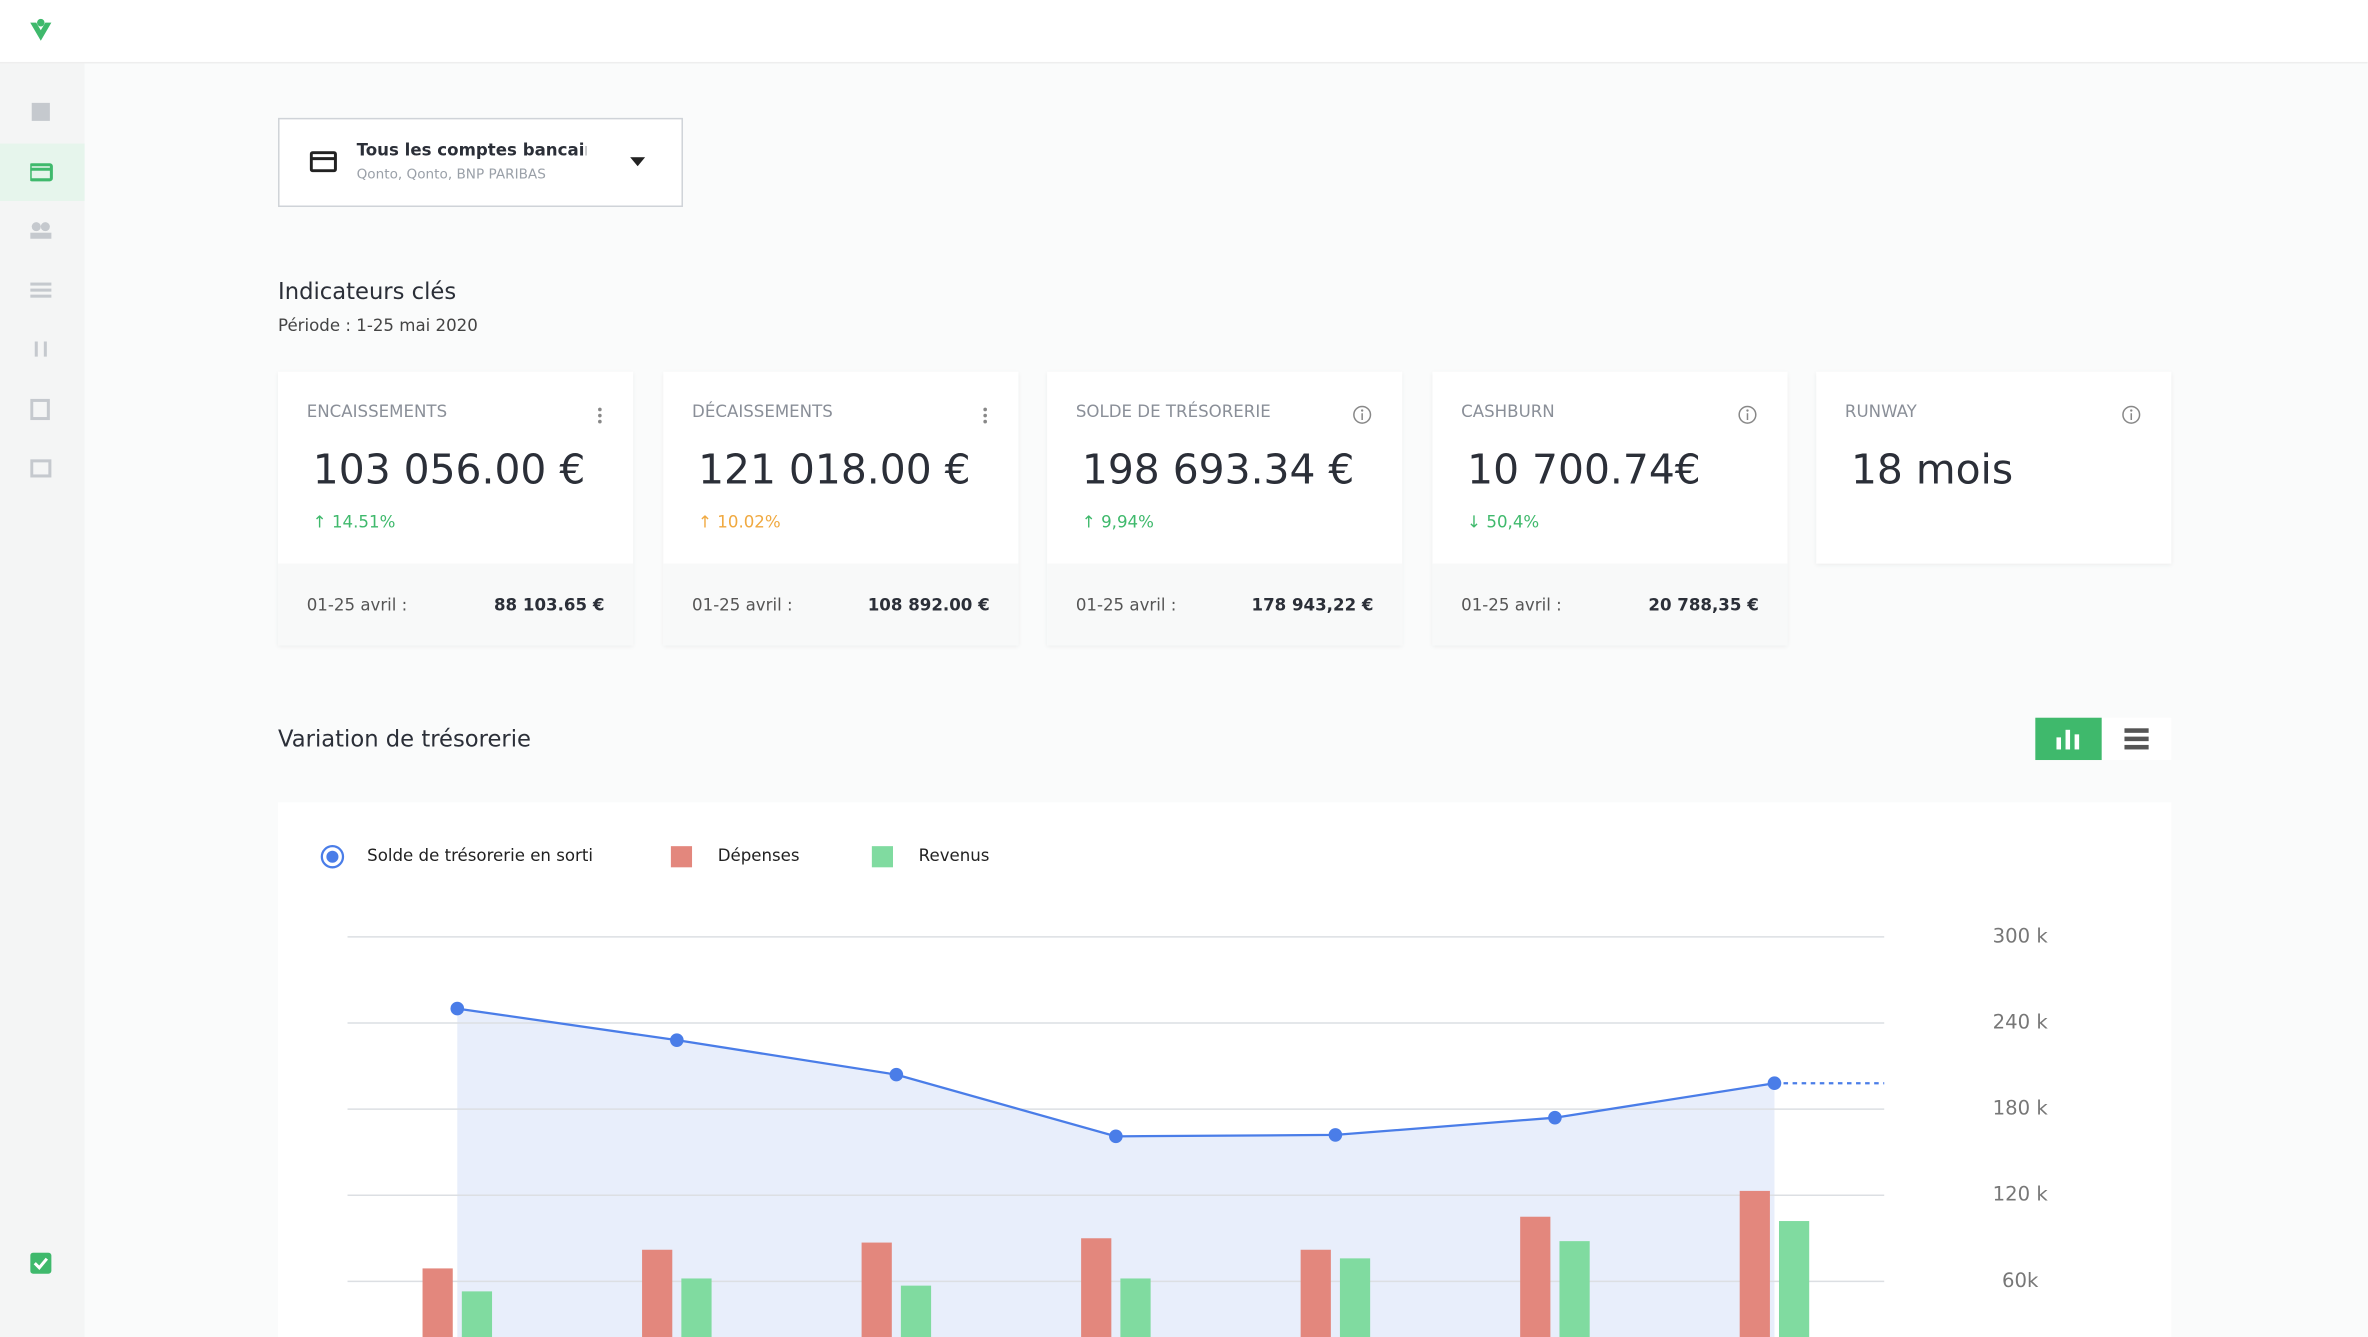  What do you see at coordinates (1225, 604) in the screenshot?
I see `card-footer: 01-25 avril : 178 943,22 €` at bounding box center [1225, 604].